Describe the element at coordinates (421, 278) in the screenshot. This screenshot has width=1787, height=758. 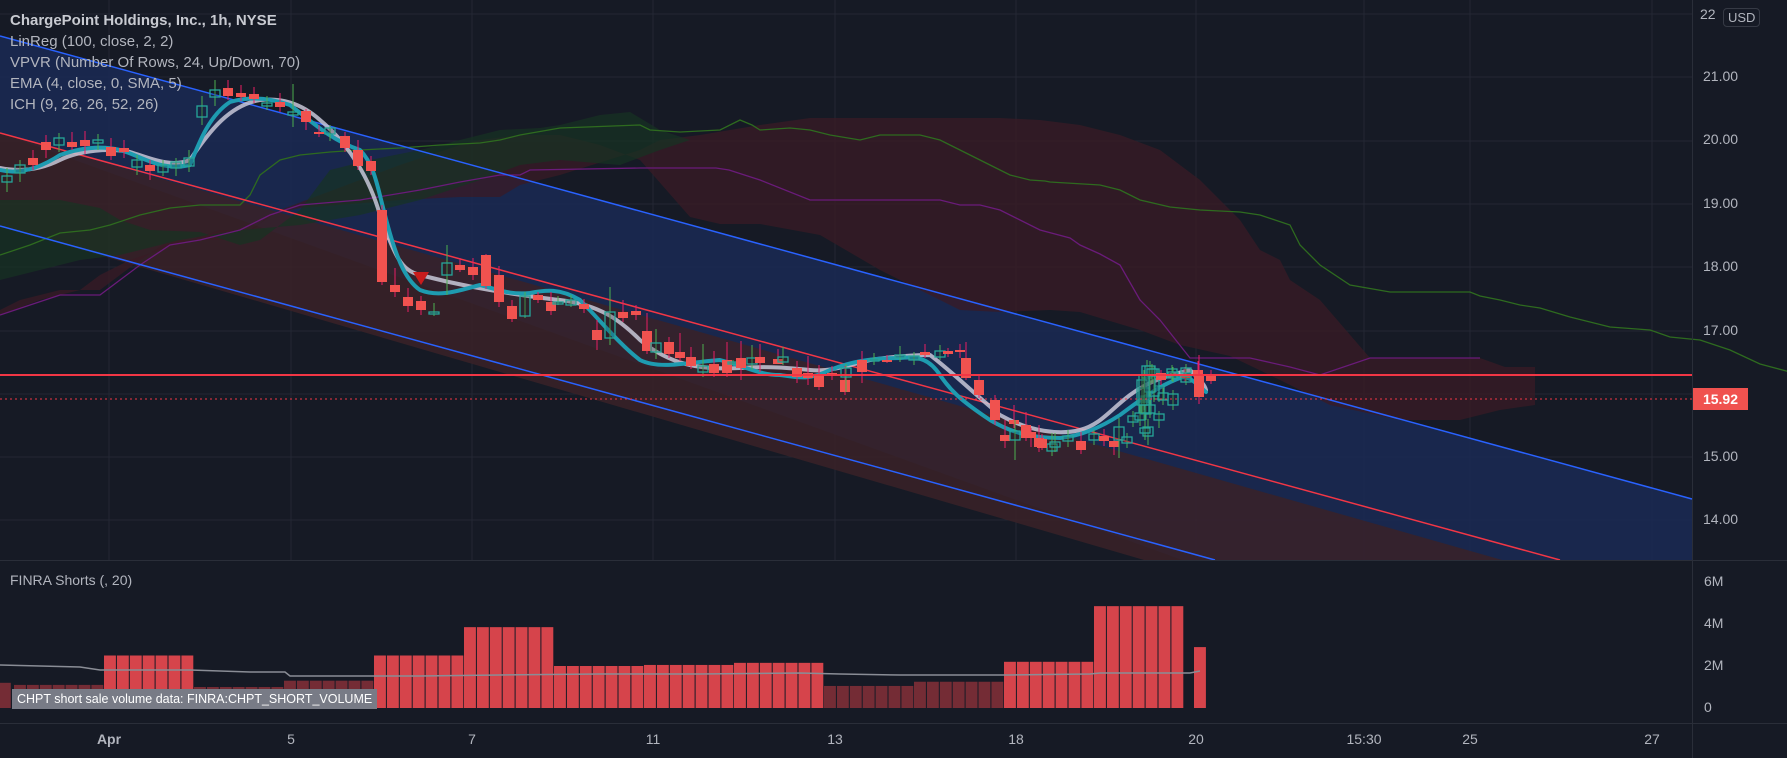
I see `signal-marker` at that location.